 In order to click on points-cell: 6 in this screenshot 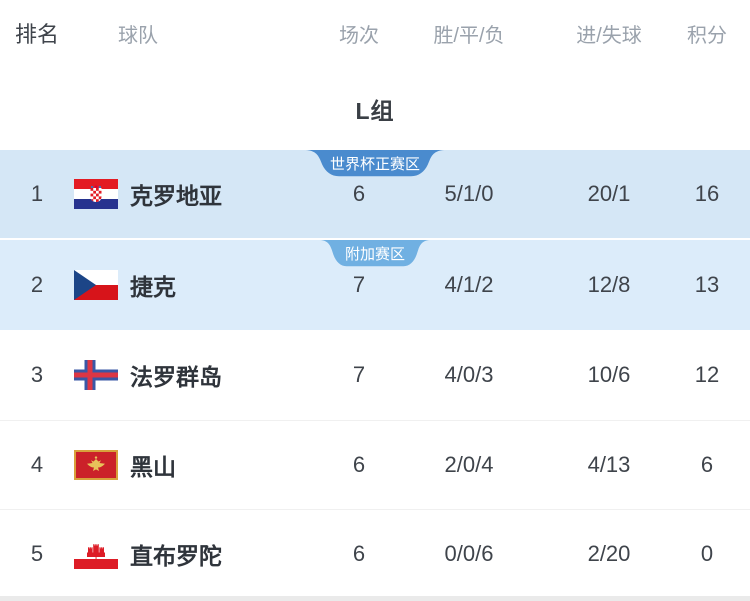, I will do `click(707, 464)`.